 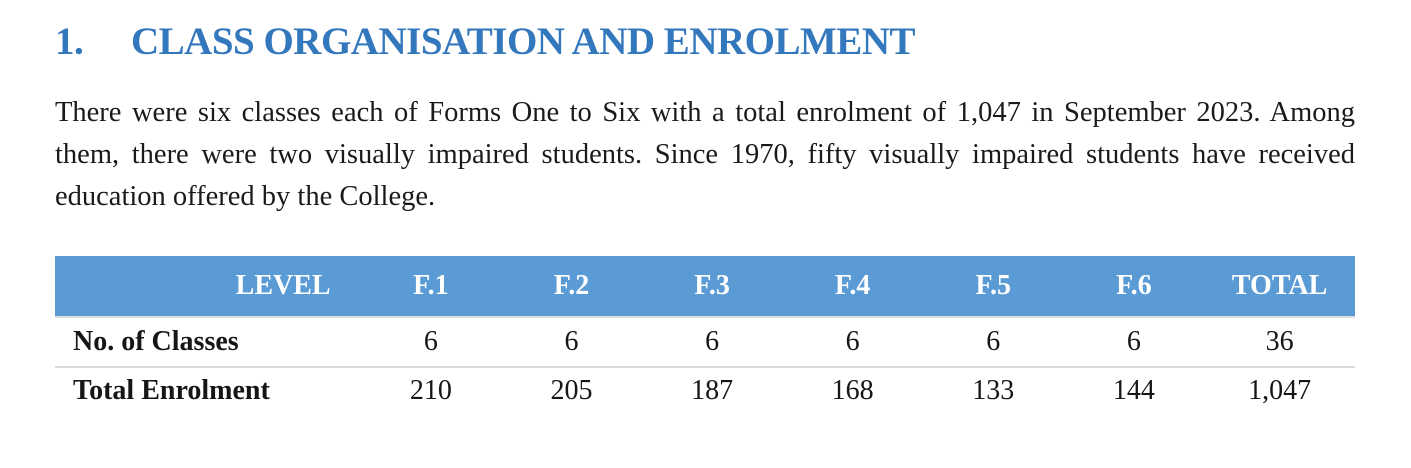 What do you see at coordinates (171, 390) in the screenshot?
I see `row-label: Total Enrolment` at bounding box center [171, 390].